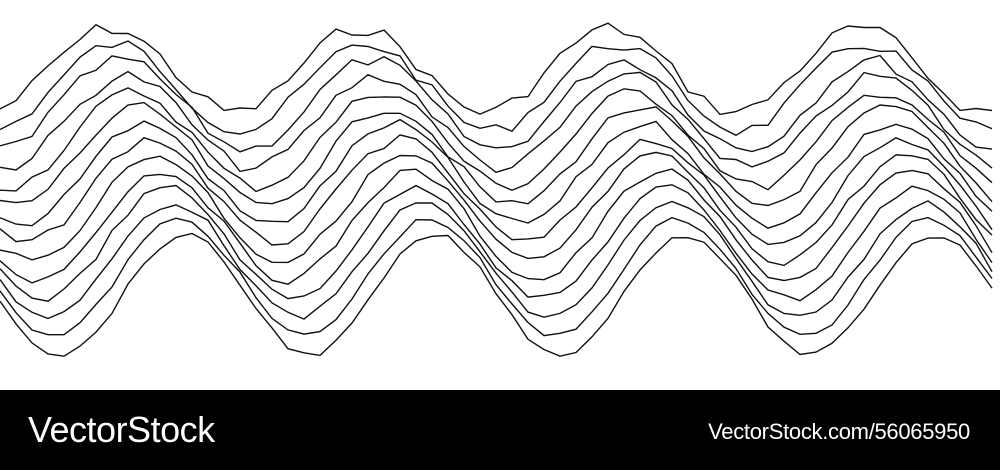 The image size is (1000, 470). Describe the element at coordinates (121, 429) in the screenshot. I see `brand-logo-text: VectorStock` at that location.